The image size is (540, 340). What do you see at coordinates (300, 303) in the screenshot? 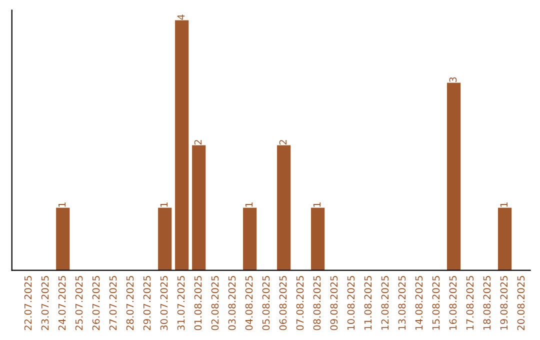
I see `x-tick-label: 07.08.2025` at bounding box center [300, 303].